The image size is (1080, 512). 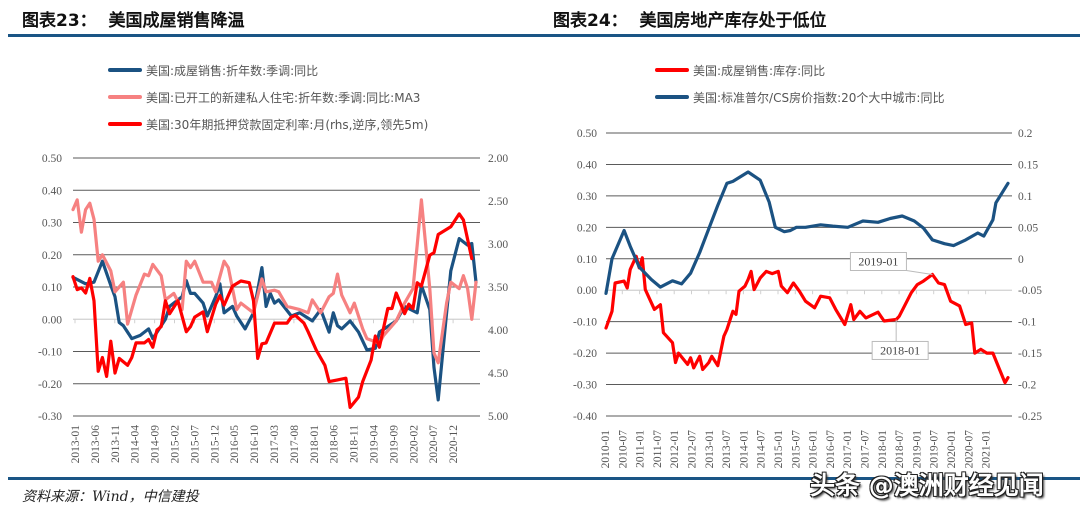 What do you see at coordinates (919, 272) in the screenshot?
I see `annotation-leader` at bounding box center [919, 272].